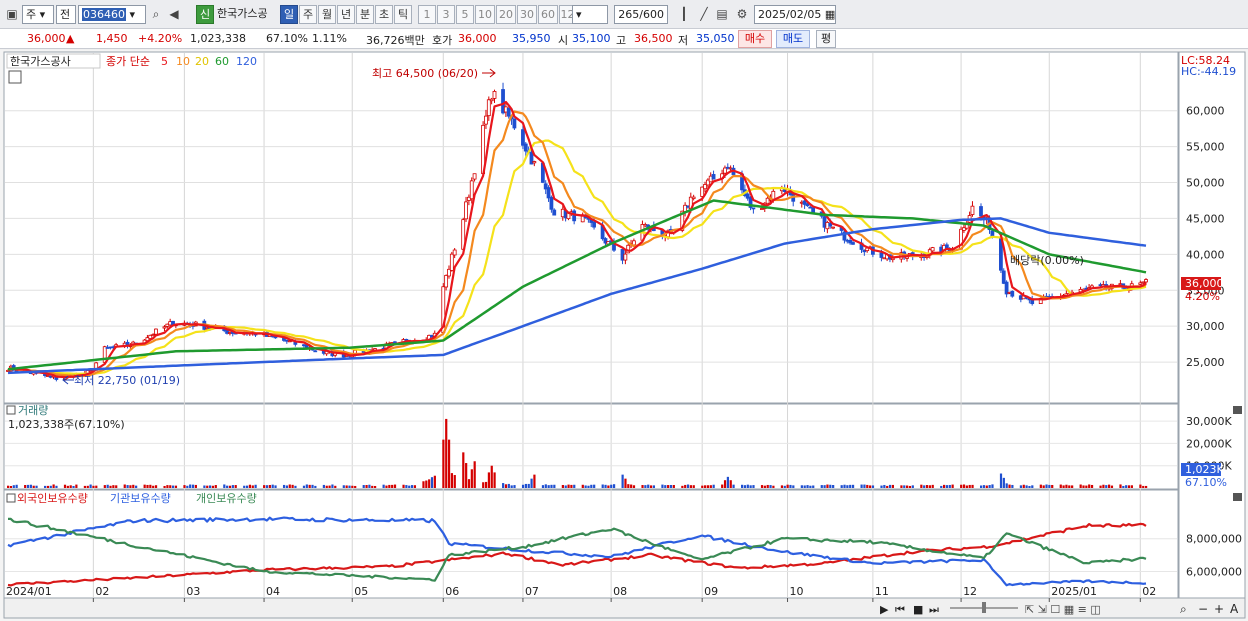 Image resolution: width=1248 pixels, height=621 pixels. Describe the element at coordinates (112, 14) in the screenshot. I see `code-input: 036460 ▾` at that location.